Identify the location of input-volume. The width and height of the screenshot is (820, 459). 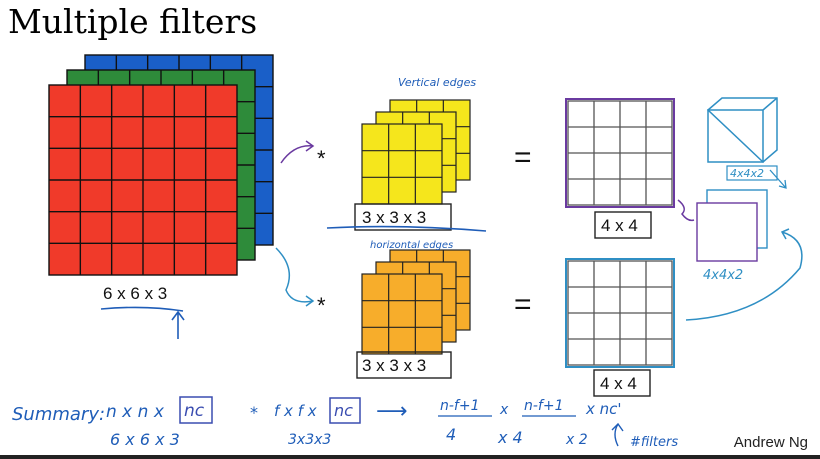
(161, 165).